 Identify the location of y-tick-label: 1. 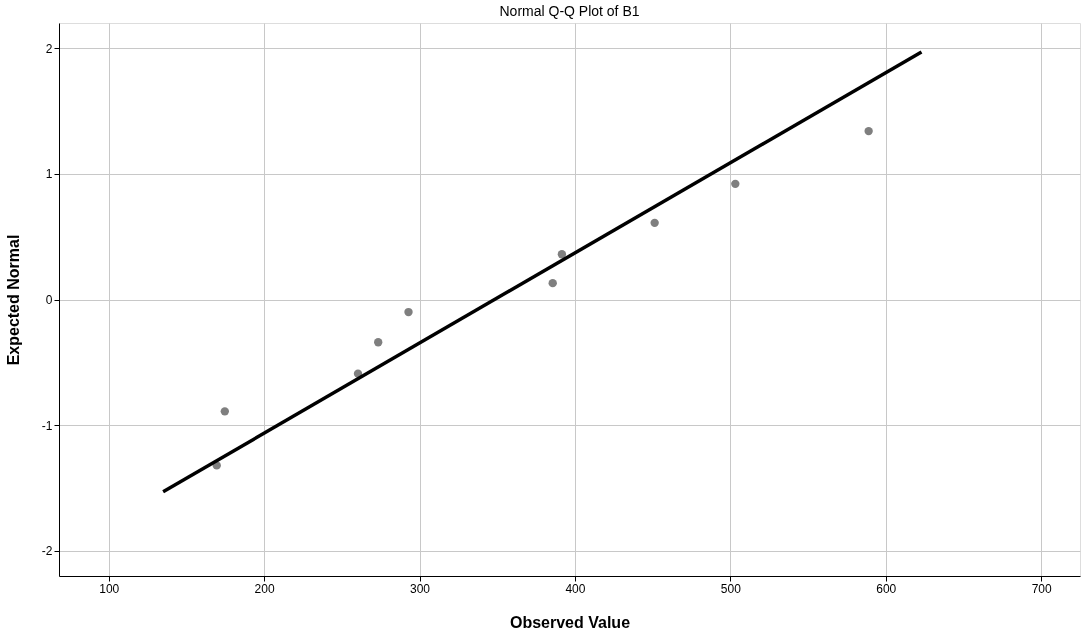
(49, 174).